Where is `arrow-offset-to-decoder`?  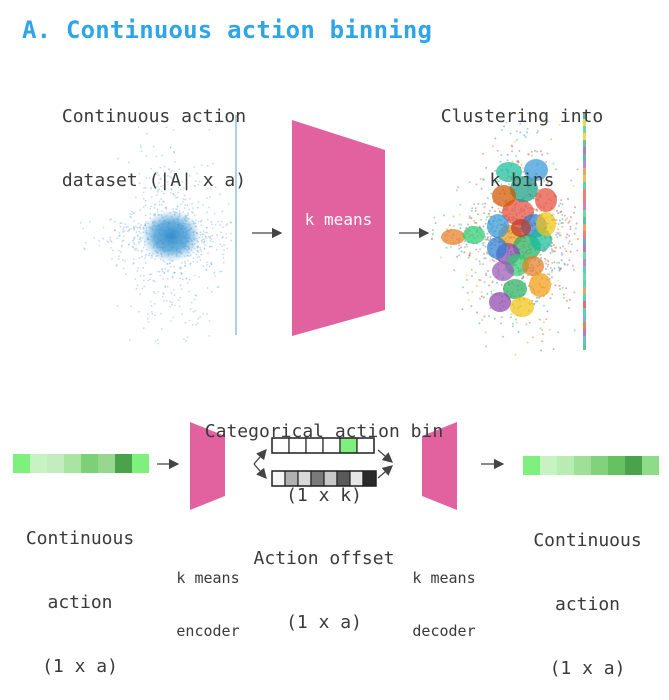 arrow-offset-to-decoder is located at coordinates (385, 472).